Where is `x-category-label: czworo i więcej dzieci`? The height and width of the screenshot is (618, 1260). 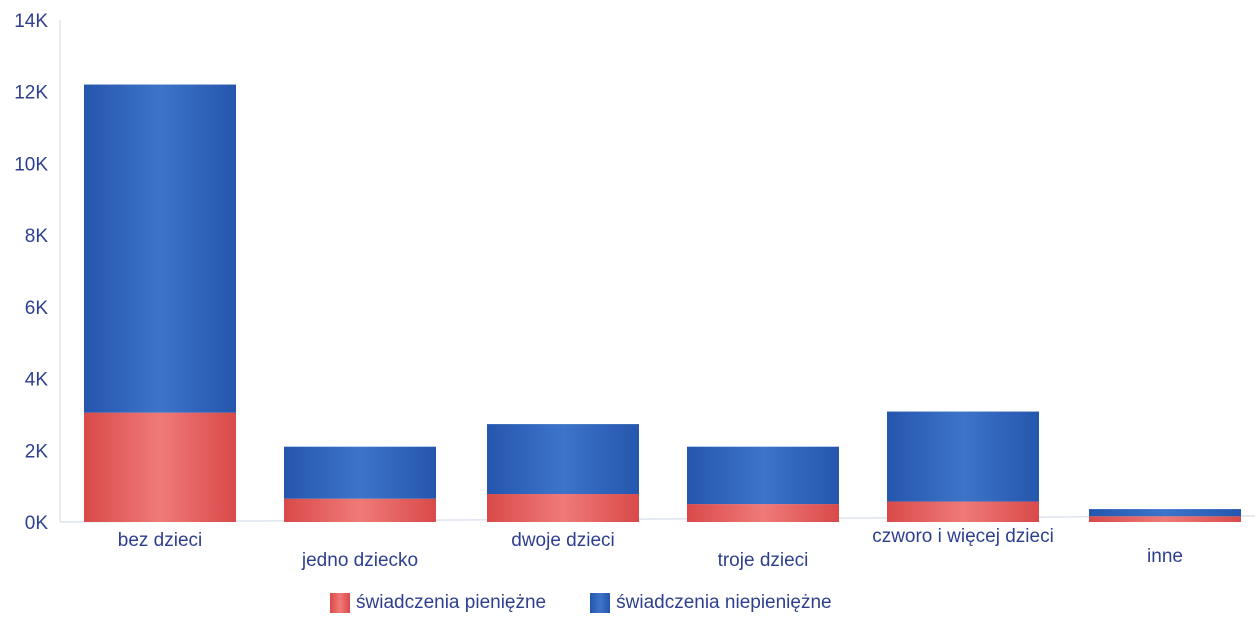
x-category-label: czworo i więcej dzieci is located at coordinates (963, 536).